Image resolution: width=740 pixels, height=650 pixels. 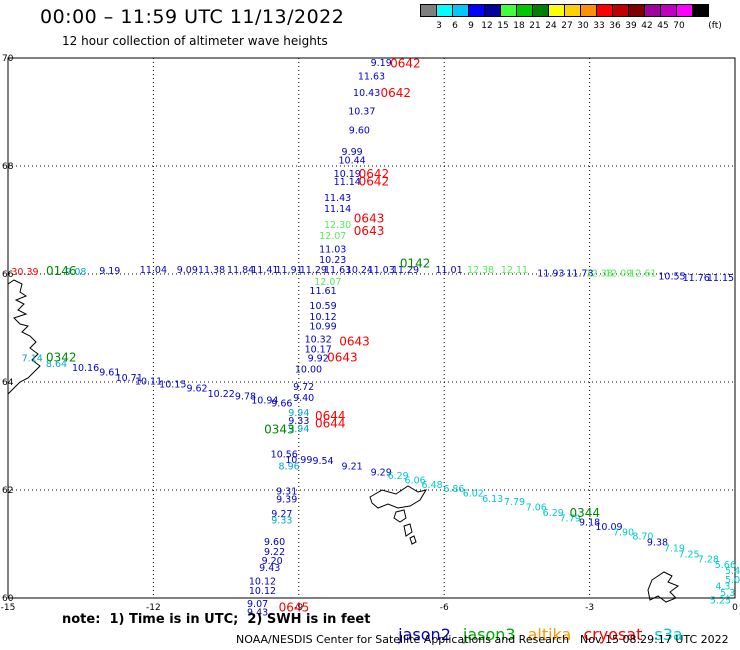 What do you see at coordinates (570, 518) in the screenshot?
I see `wave-height-value: 7.79` at bounding box center [570, 518].